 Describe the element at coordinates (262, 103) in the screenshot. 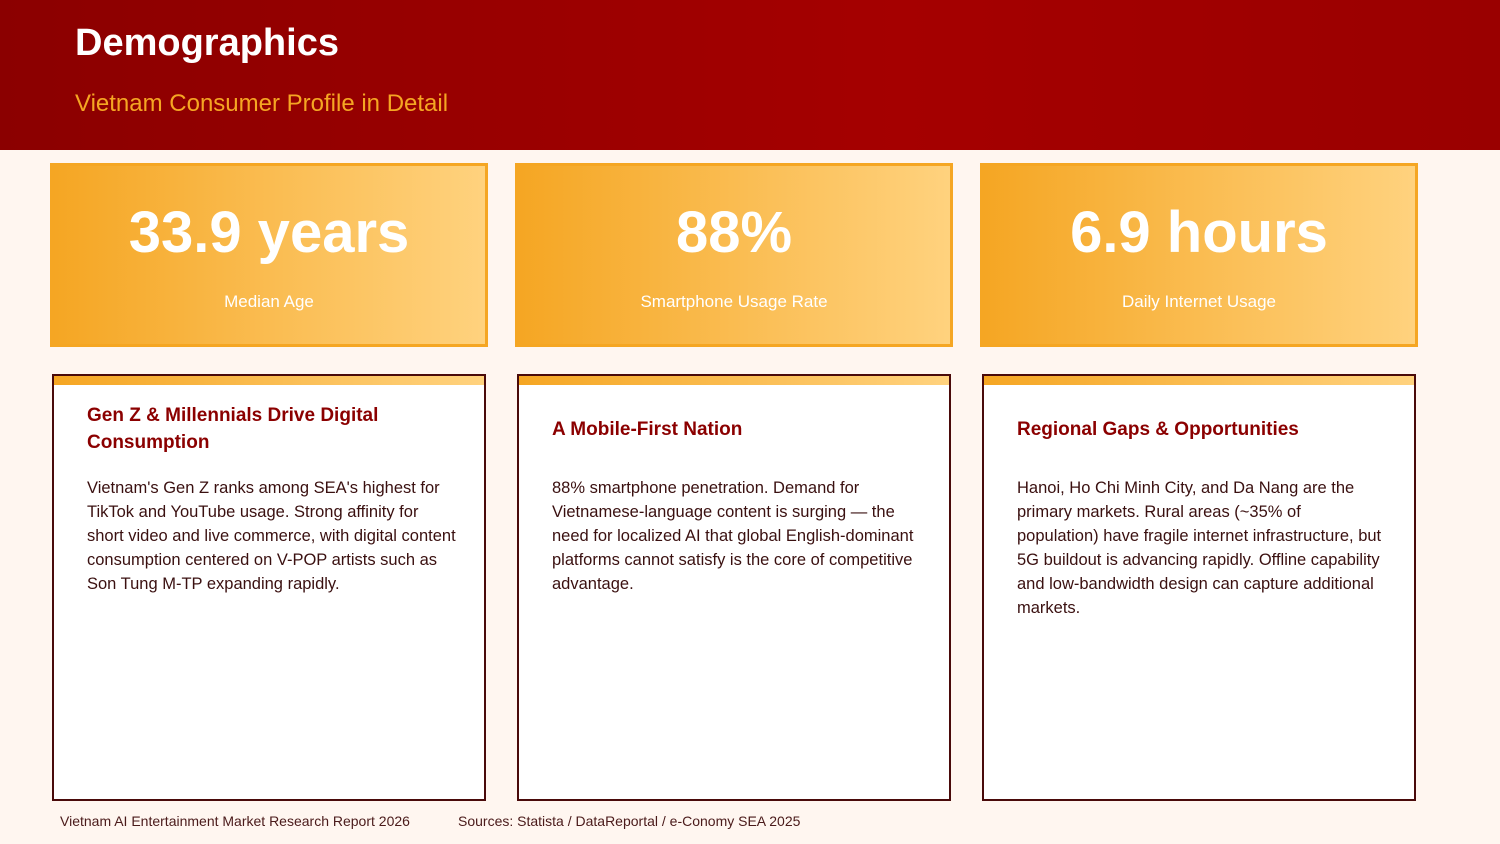

I see `subtitle: Vietnam Consumer Profile in Detail` at that location.